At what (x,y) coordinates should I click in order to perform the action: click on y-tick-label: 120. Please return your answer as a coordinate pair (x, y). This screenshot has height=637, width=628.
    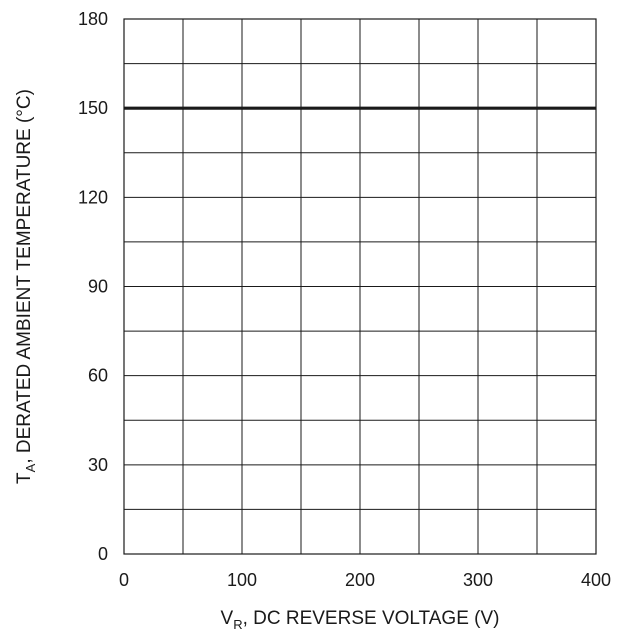
    Looking at the image, I should click on (93, 197).